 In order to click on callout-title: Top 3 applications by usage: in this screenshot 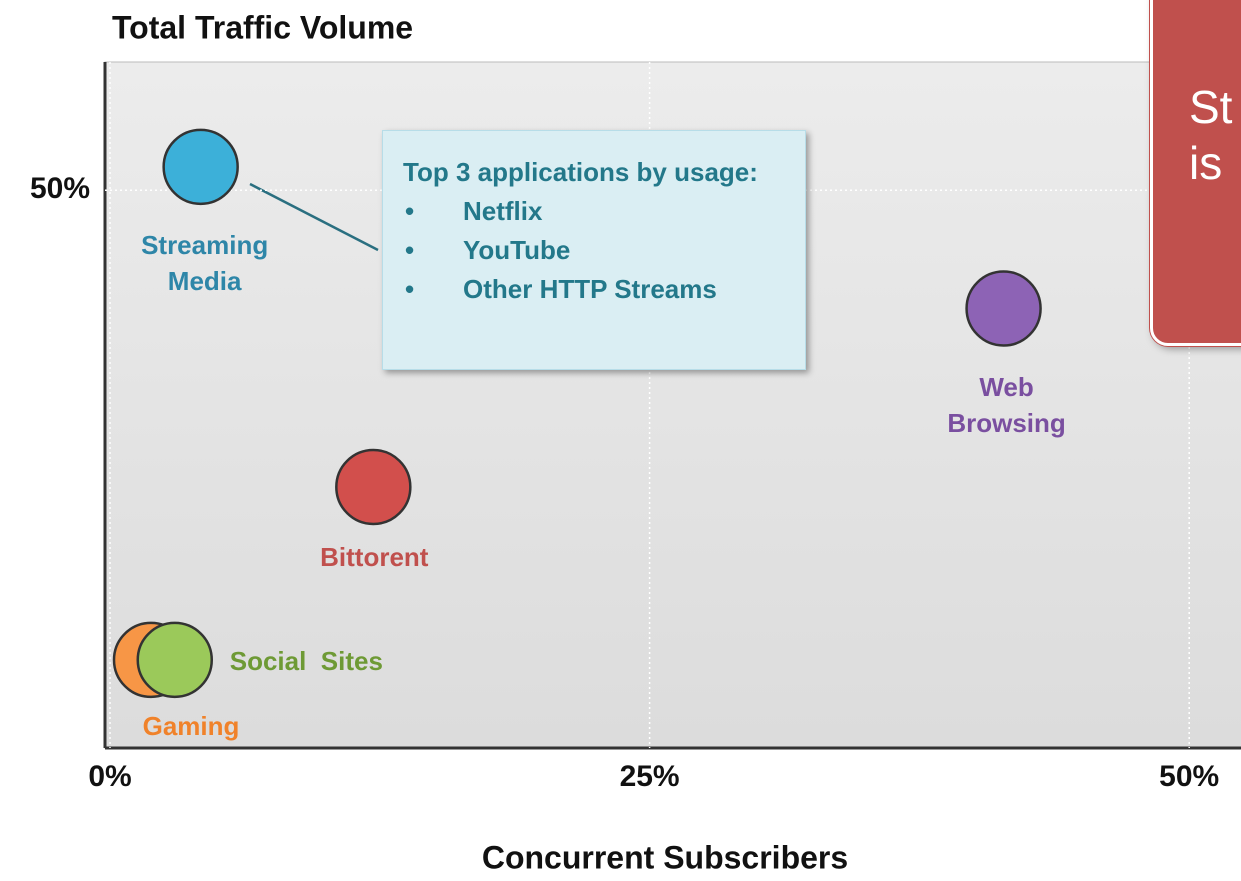, I will do `click(580, 172)`.